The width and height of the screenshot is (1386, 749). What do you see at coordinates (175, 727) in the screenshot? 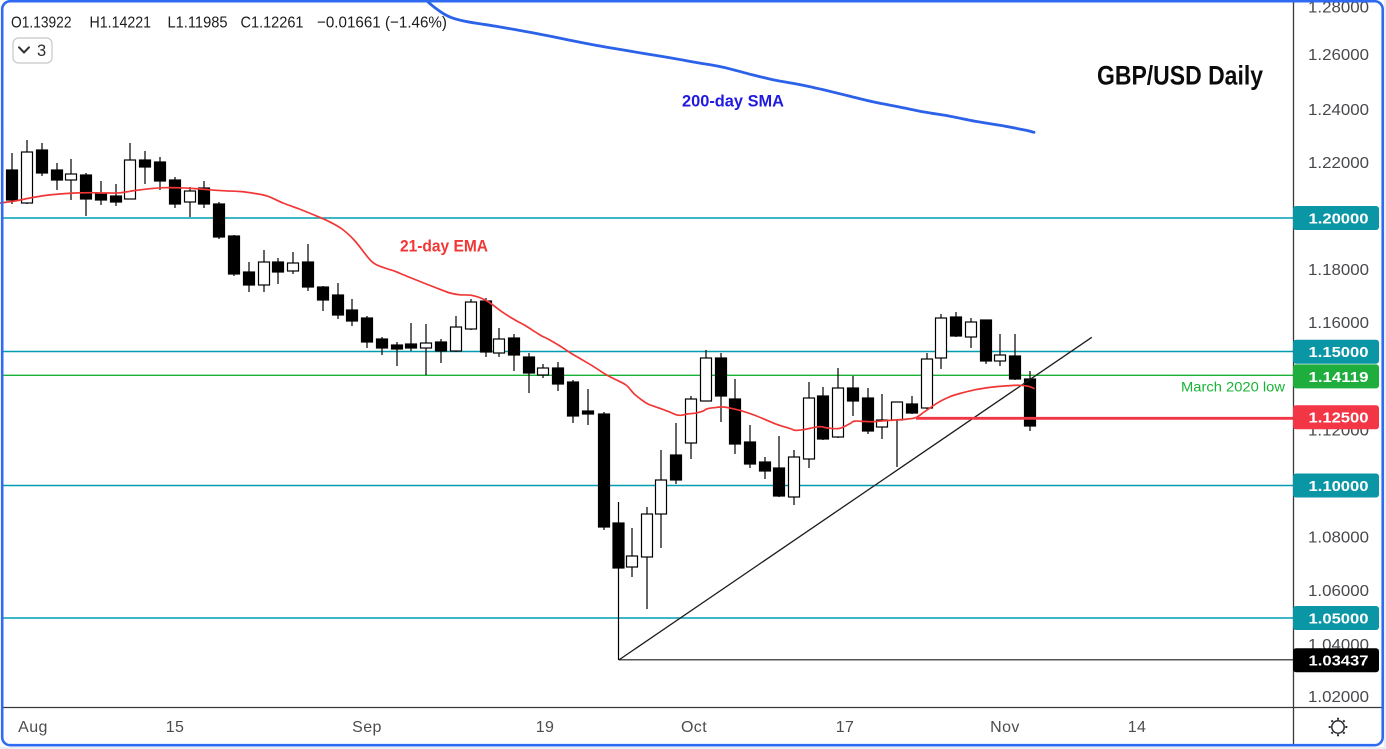
I see `svg-text: 15` at bounding box center [175, 727].